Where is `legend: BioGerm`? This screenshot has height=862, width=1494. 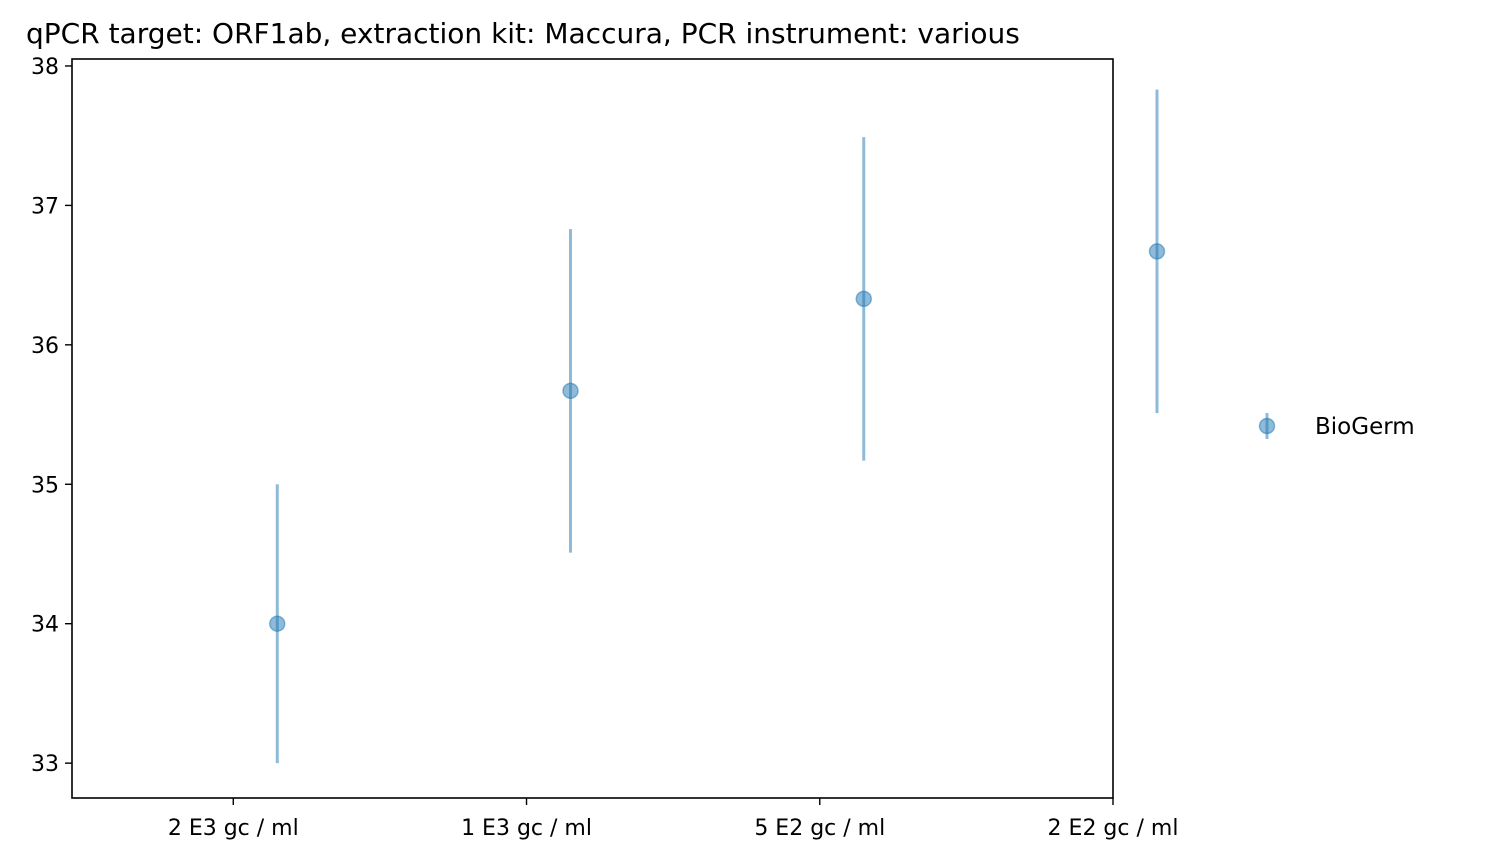 legend: BioGerm is located at coordinates (1336, 426).